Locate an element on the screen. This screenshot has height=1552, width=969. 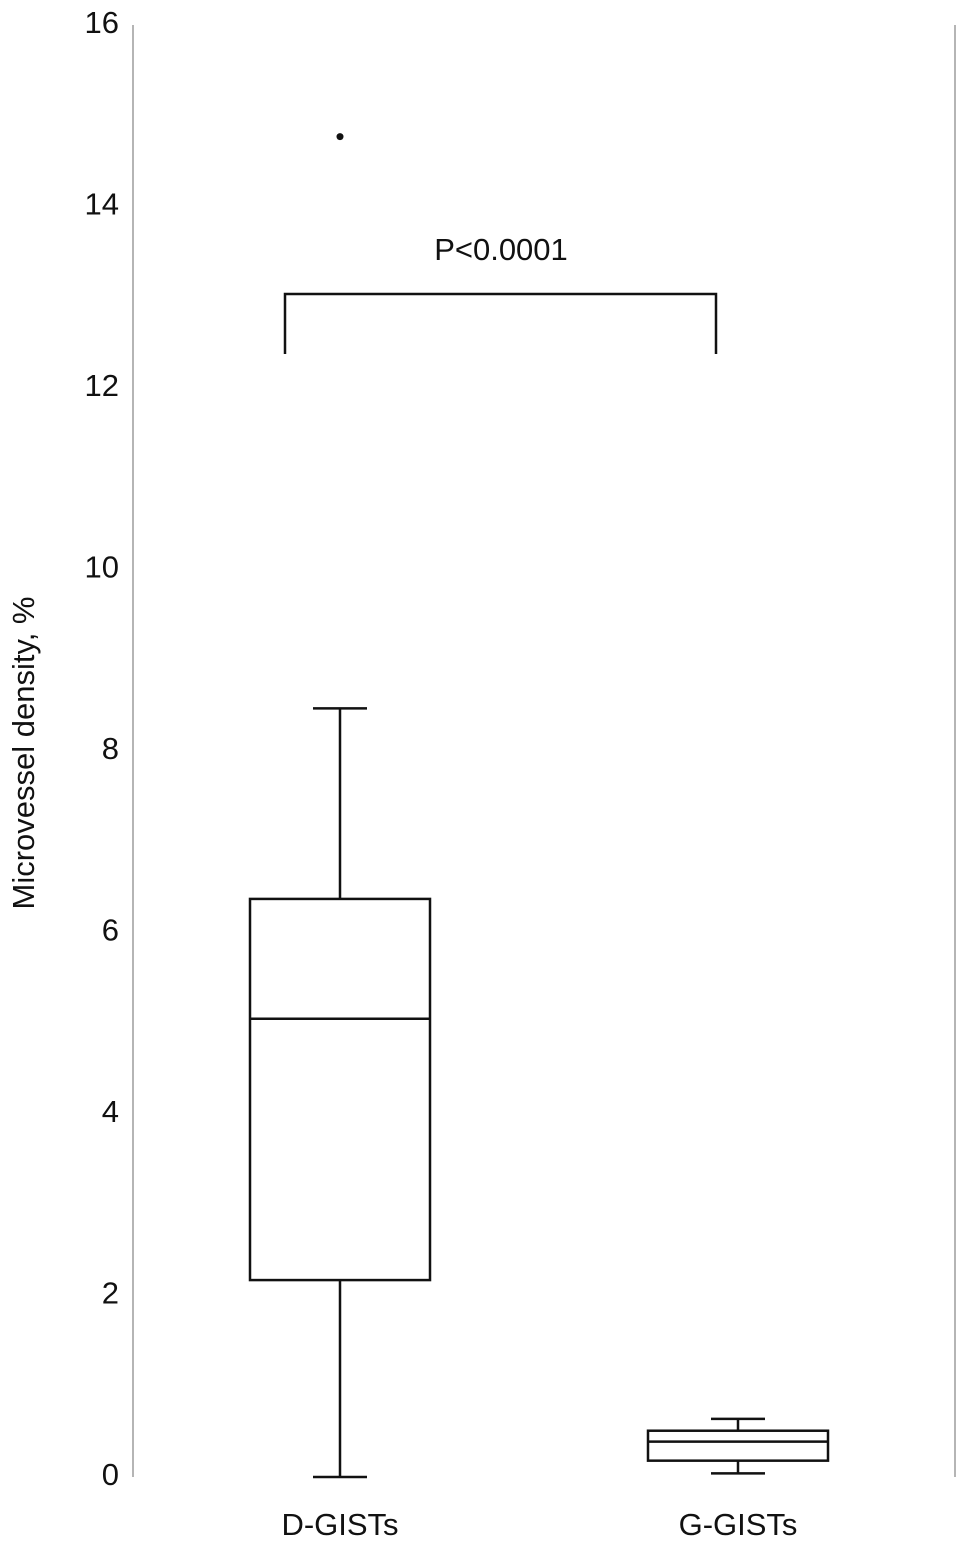
y-tick-label: 0 is located at coordinates (110, 1474).